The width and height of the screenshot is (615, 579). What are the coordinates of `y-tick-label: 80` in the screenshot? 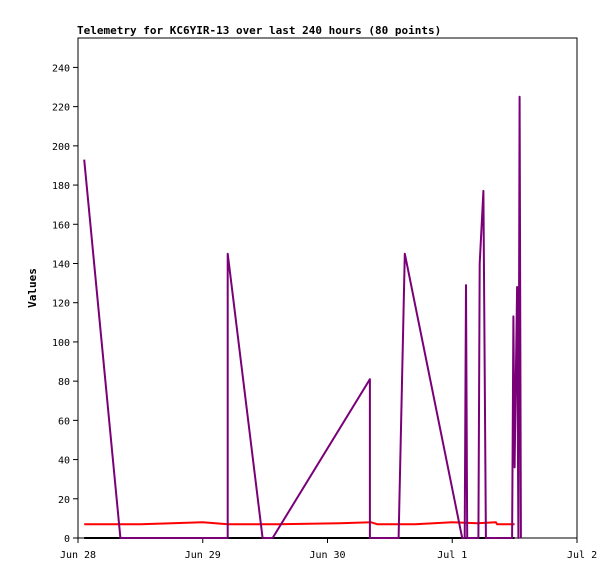 It's located at (64, 382).